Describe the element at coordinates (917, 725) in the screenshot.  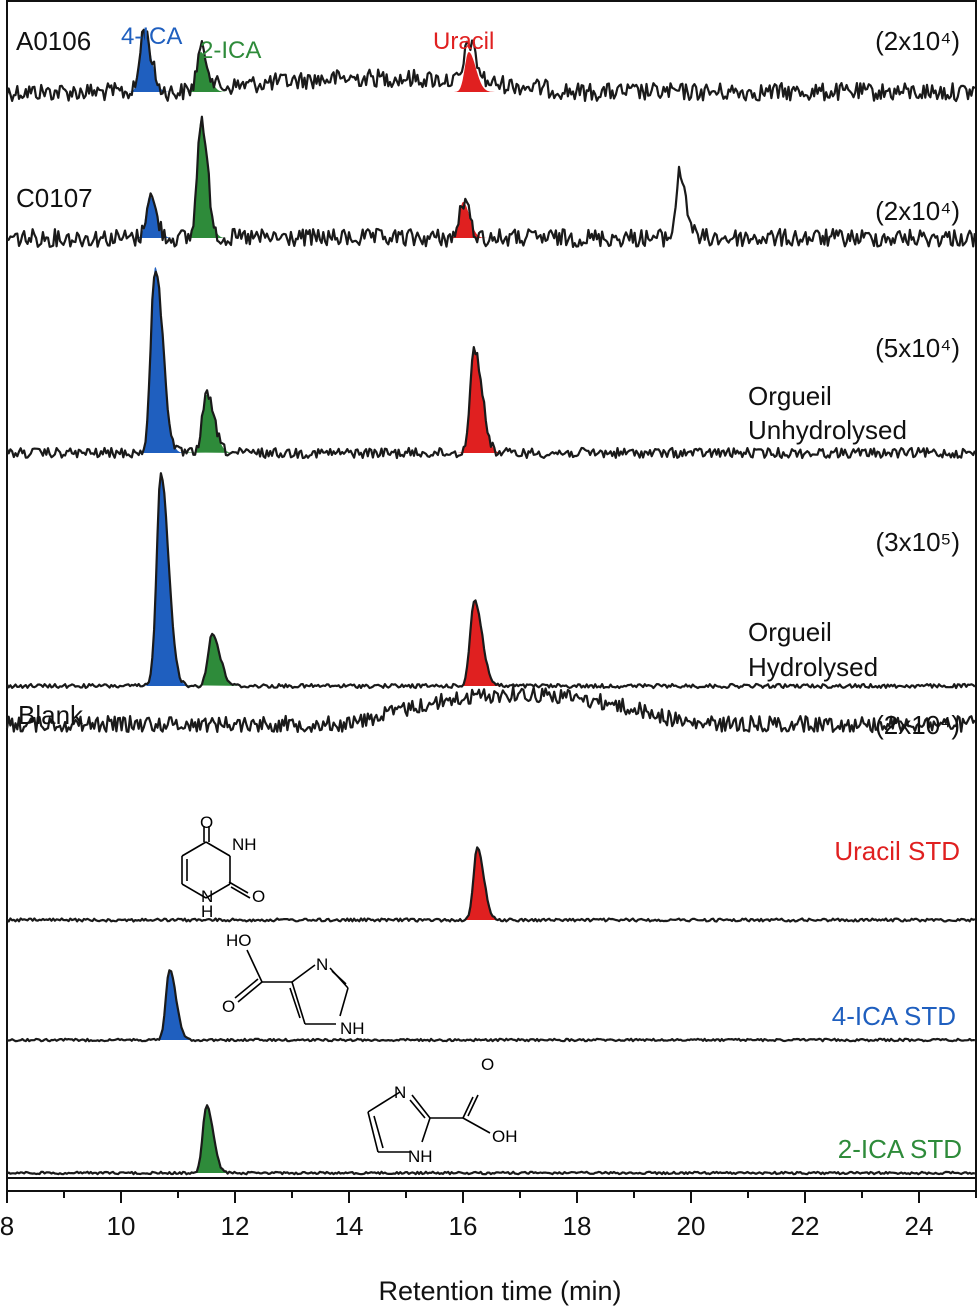
I see `scale-label-blank: (2x10⁴)` at that location.